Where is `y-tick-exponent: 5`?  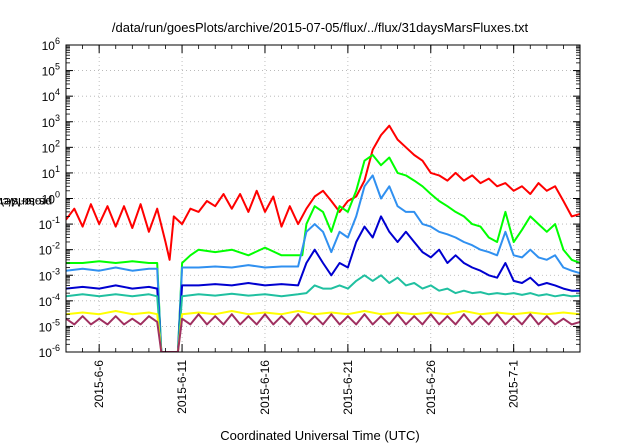
y-tick-exponent: 5 is located at coordinates (57, 67).